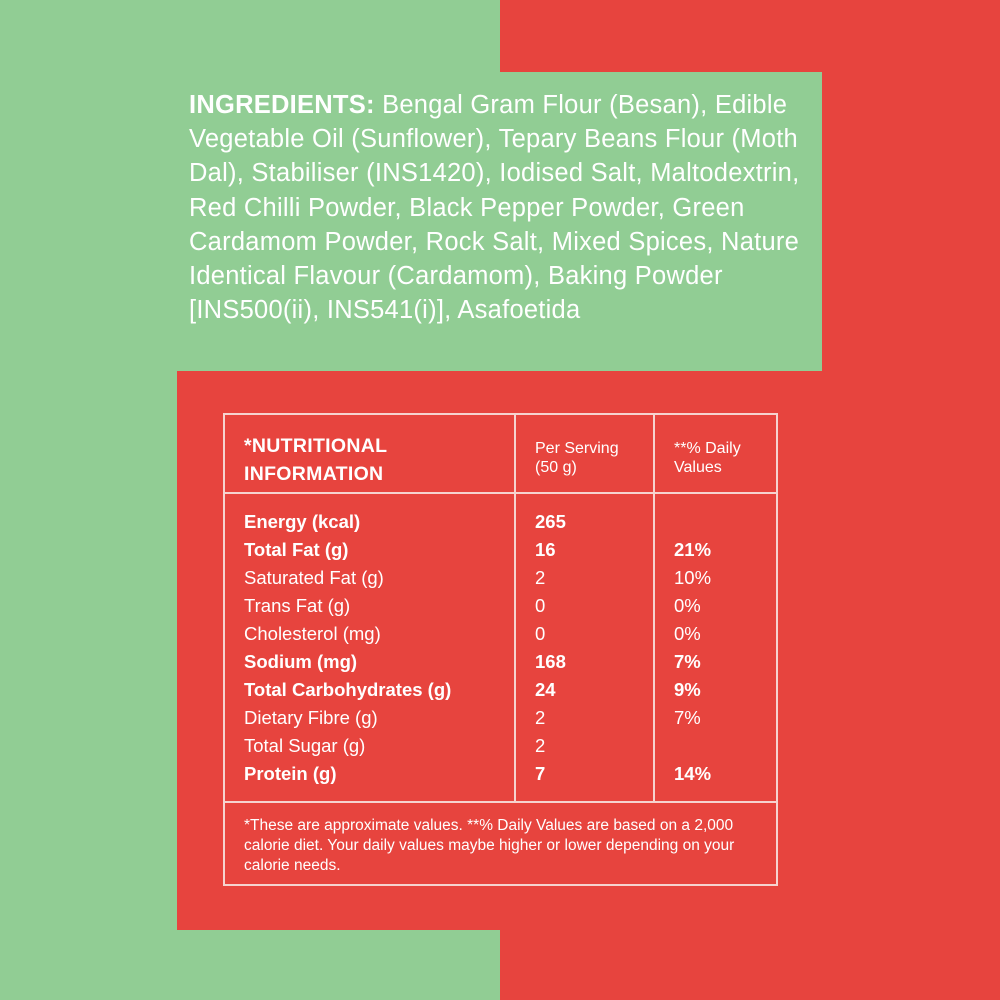  Describe the element at coordinates (312, 633) in the screenshot. I see `nutrient-name: Cholesterol (mg)` at that location.